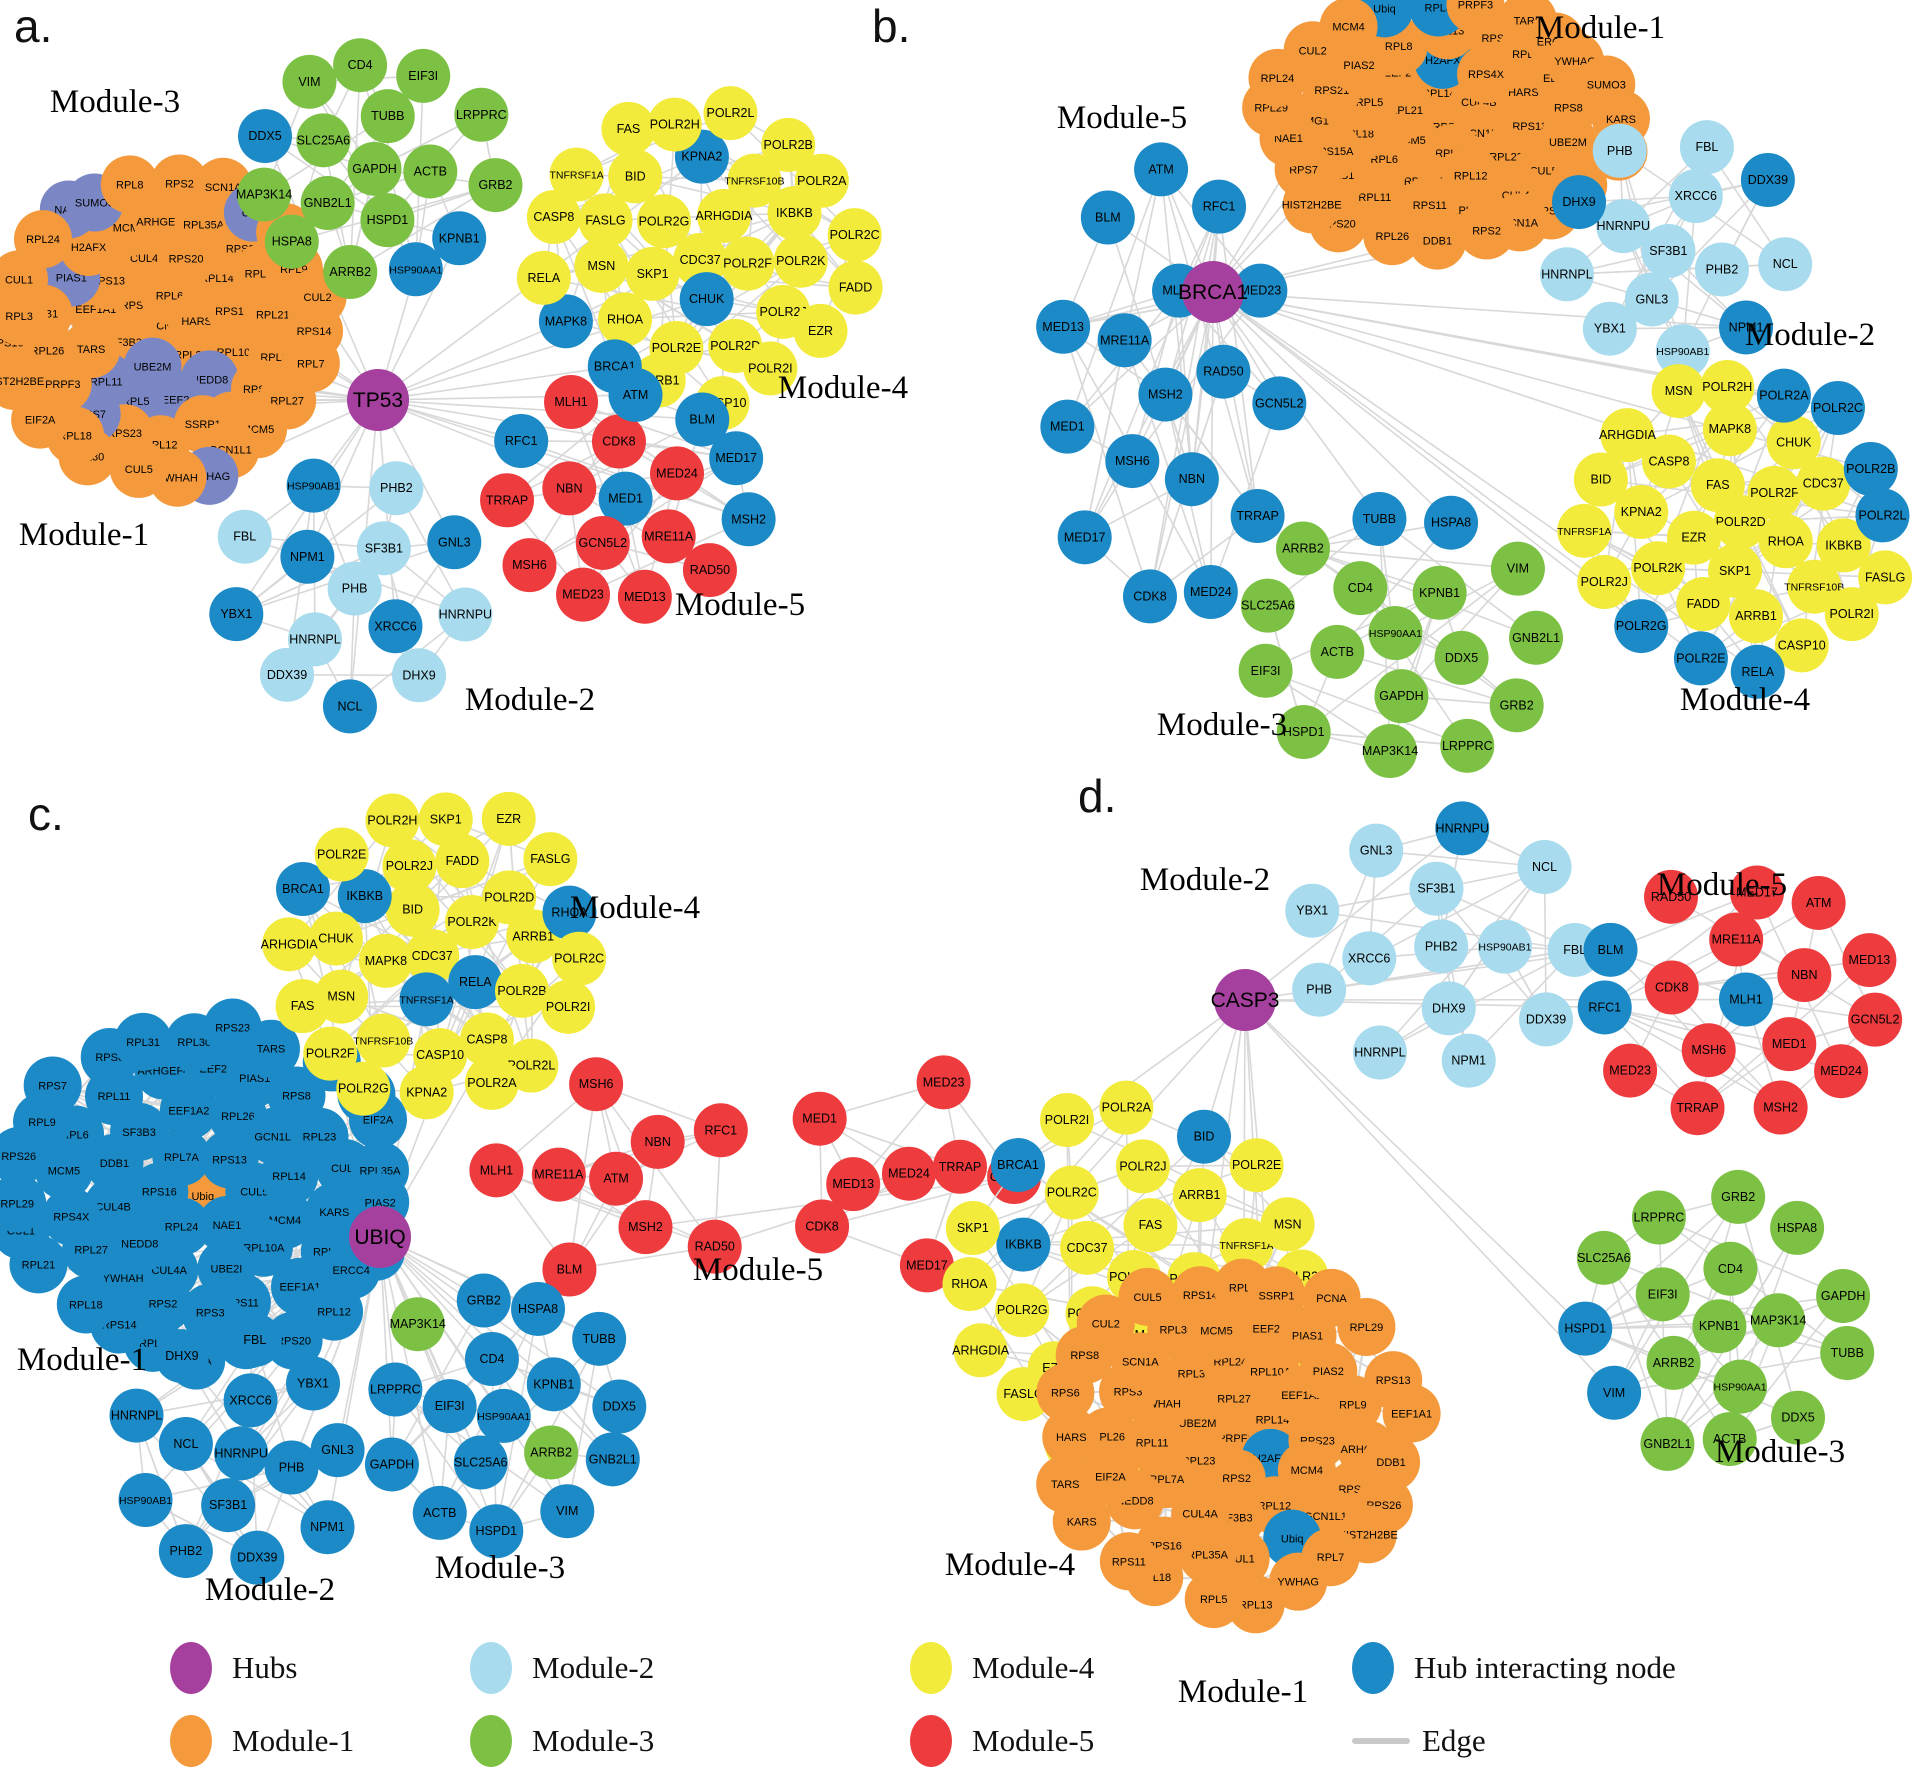 Image resolution: width=1923 pixels, height=1775 pixels. I want to click on node-FADD: FADD, so click(855, 287).